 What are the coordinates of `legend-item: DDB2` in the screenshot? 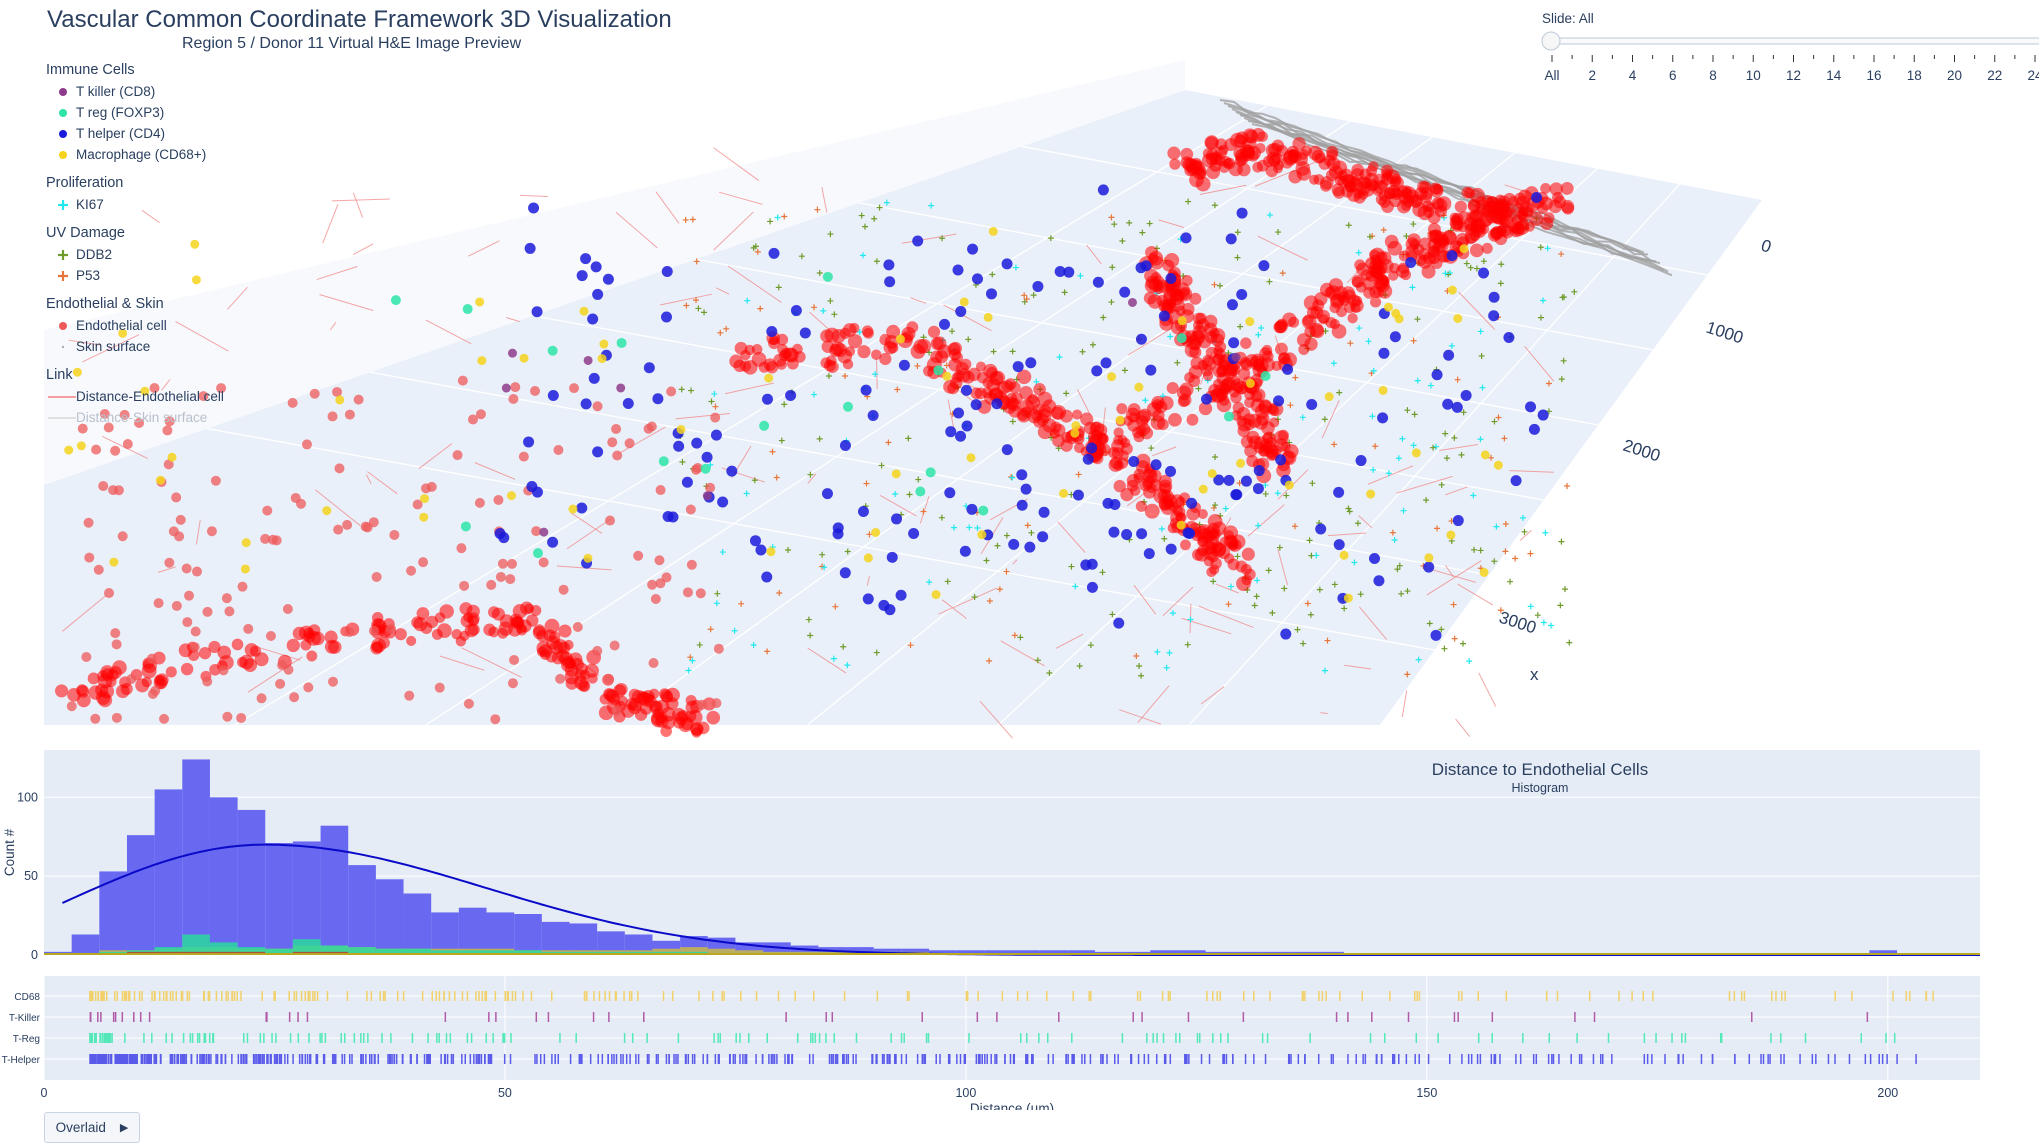 It's located at (146, 254).